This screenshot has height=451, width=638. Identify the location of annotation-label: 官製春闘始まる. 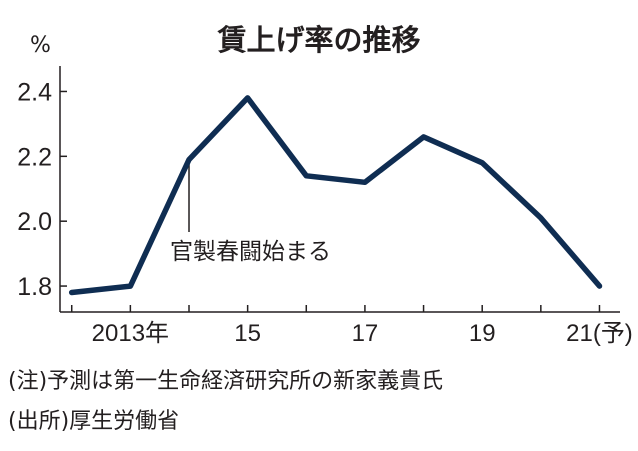
(250, 252).